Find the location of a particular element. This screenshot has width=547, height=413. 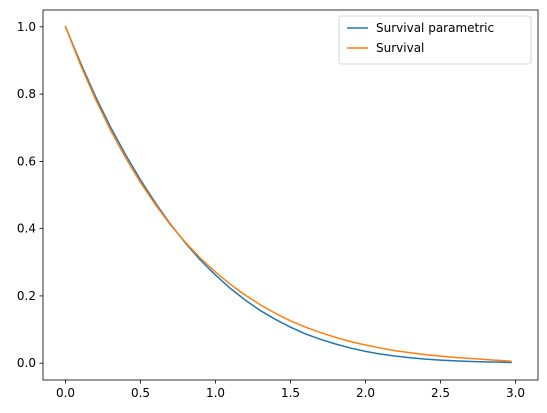

x-tick-label: 3.0 is located at coordinates (515, 393).